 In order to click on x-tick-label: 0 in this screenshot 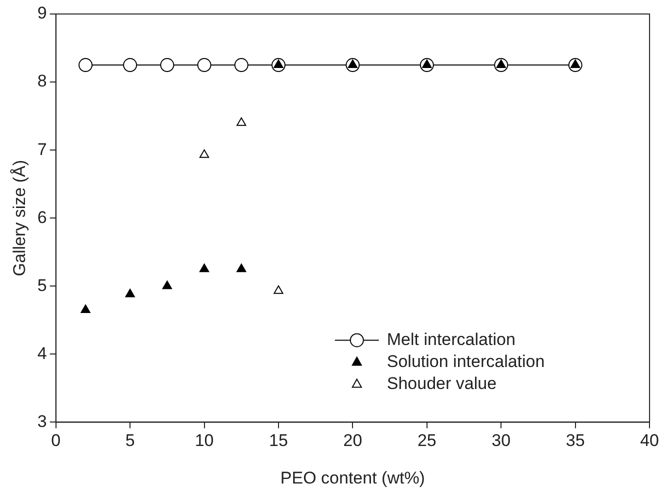, I will do `click(56, 440)`.